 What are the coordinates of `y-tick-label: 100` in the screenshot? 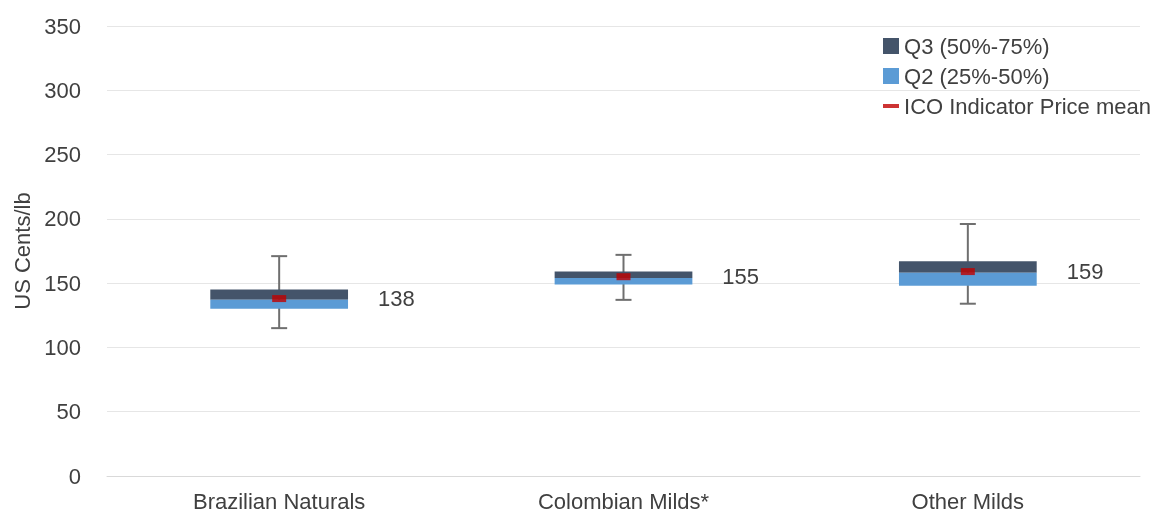 It's located at (62, 347).